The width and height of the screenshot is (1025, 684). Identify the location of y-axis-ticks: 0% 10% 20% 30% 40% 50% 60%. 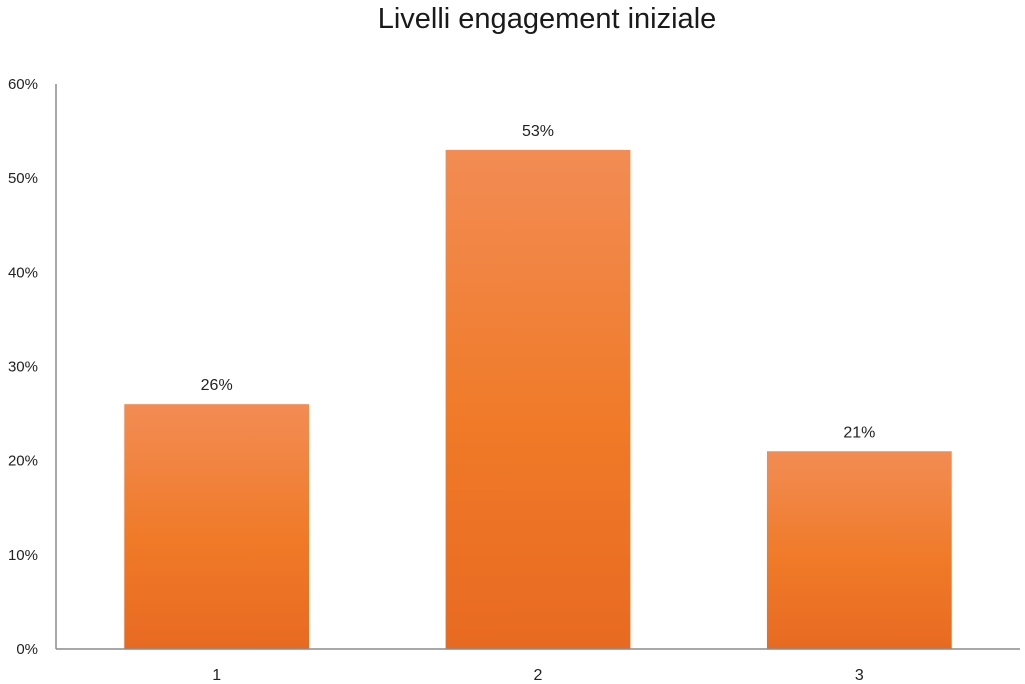
(23, 367).